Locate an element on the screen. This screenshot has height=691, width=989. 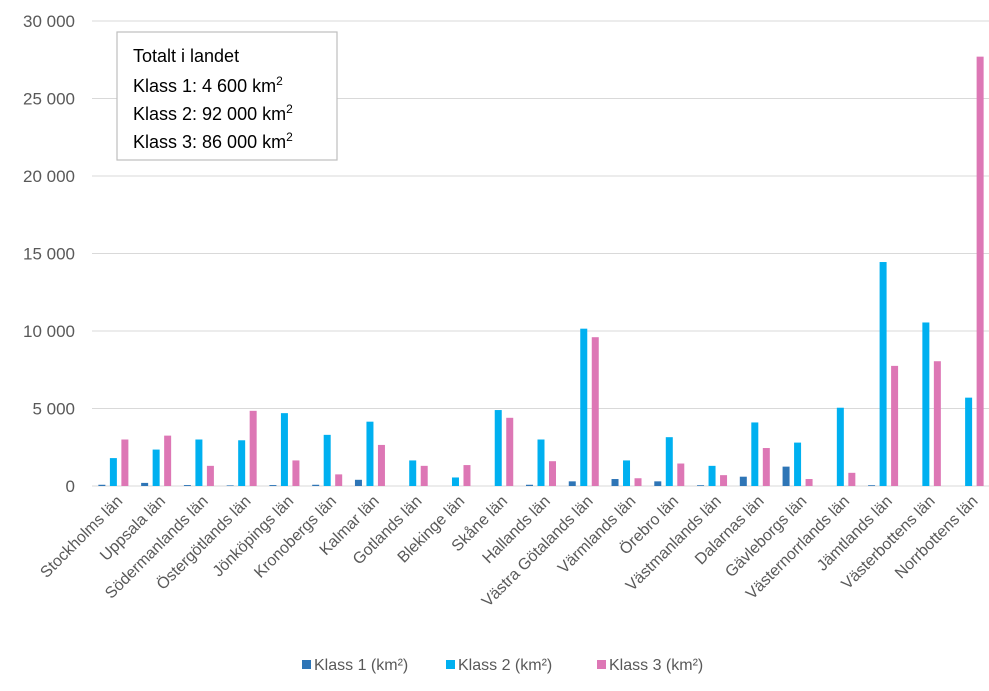
legend-item-klass-2: Klass 2 (km²) is located at coordinates (499, 665).